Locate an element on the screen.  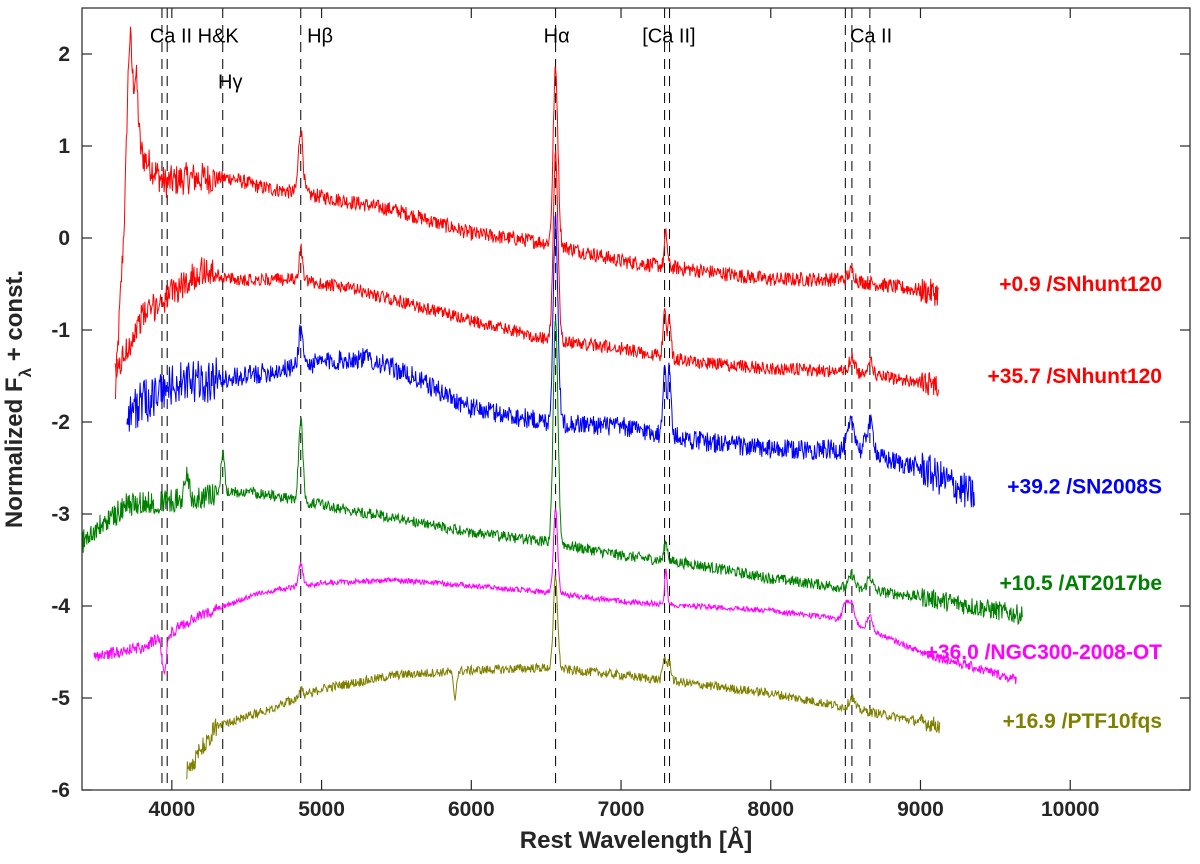
y-axis-title-subscript: λ is located at coordinates (25, 372).